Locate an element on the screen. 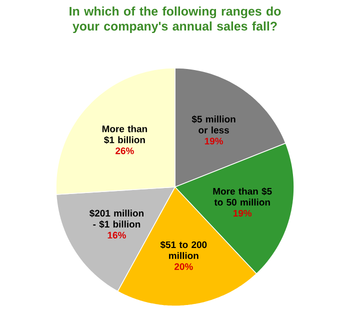 This screenshot has height=312, width=350. slice-label: More than $5 to 50 million is located at coordinates (242, 197).